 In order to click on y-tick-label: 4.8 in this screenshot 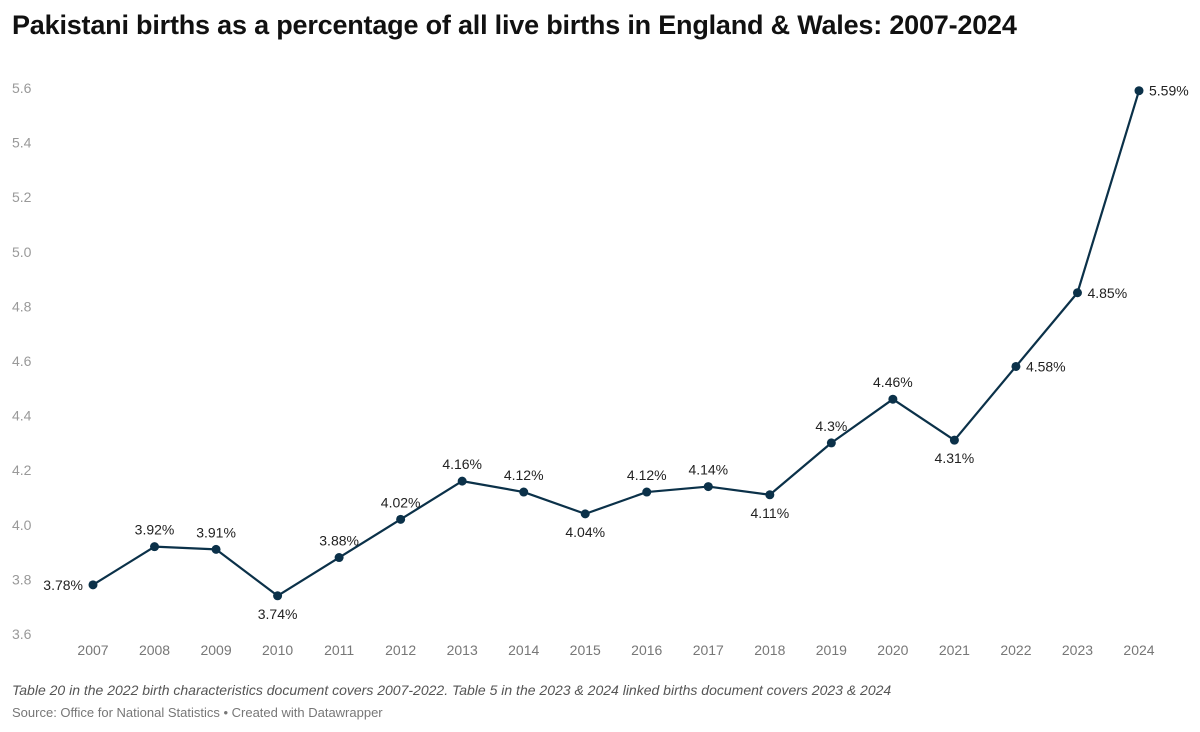, I will do `click(22, 306)`.